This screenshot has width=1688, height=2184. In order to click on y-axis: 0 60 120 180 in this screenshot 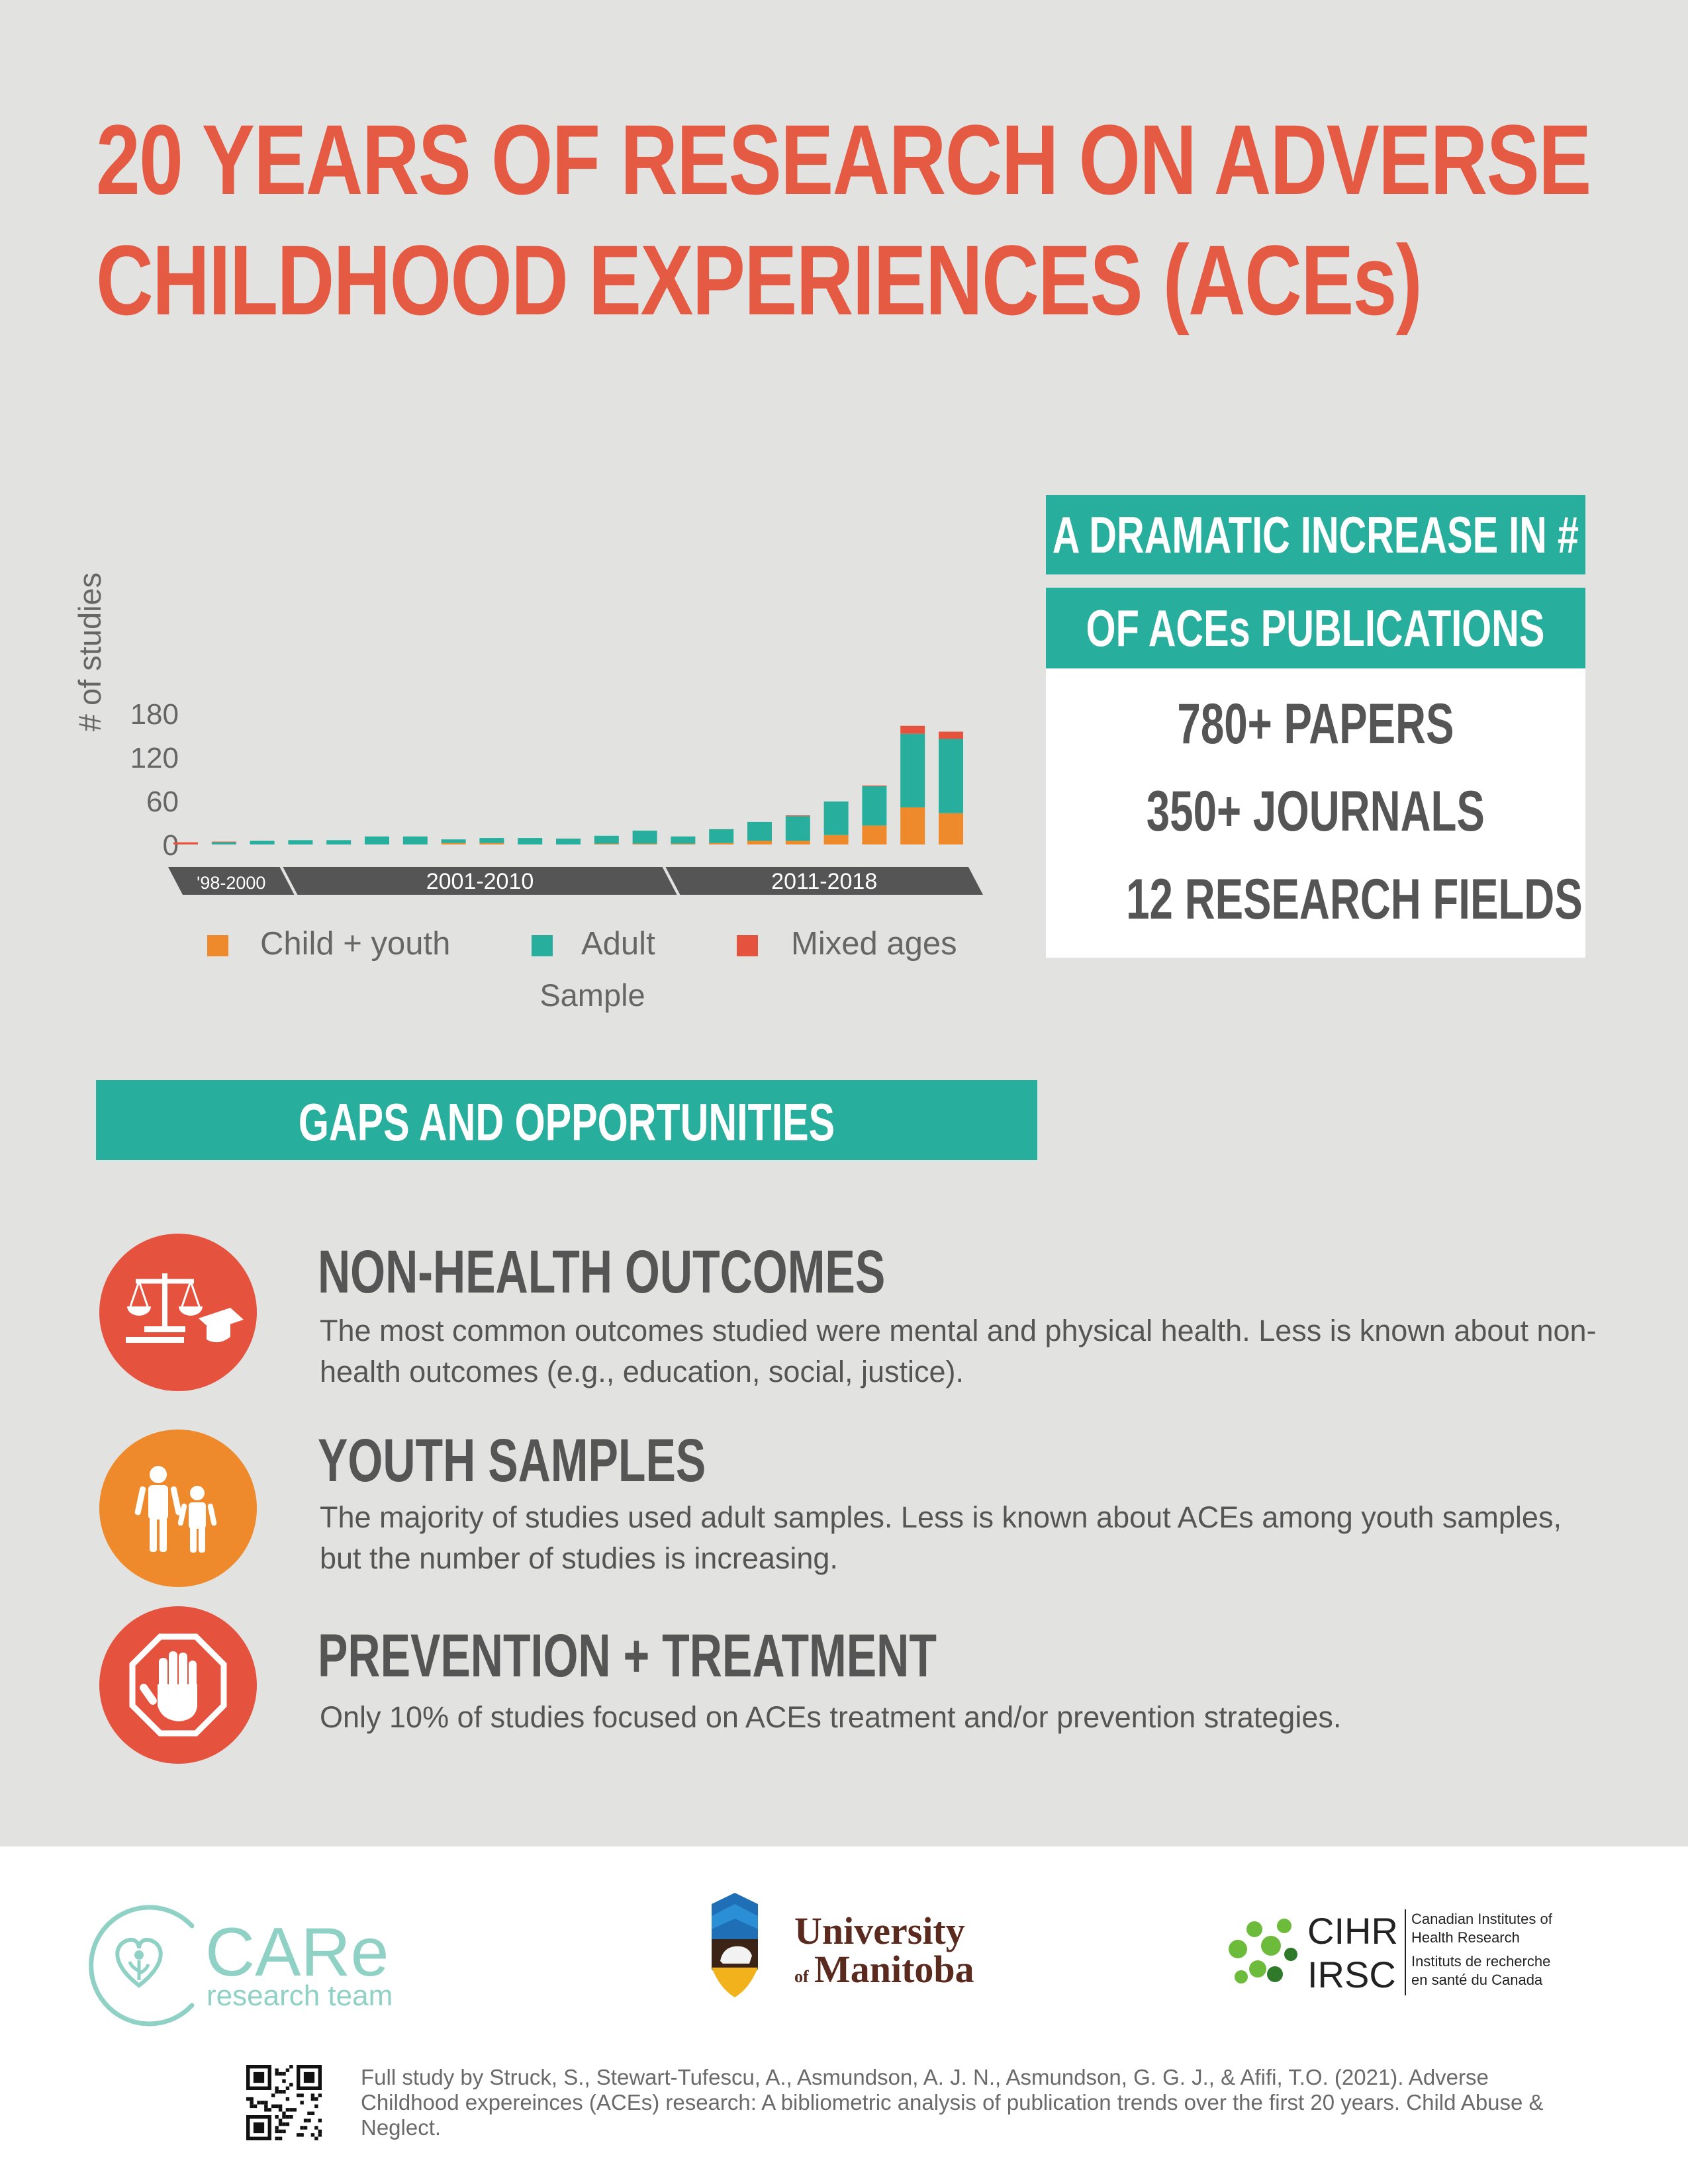, I will do `click(154, 780)`.